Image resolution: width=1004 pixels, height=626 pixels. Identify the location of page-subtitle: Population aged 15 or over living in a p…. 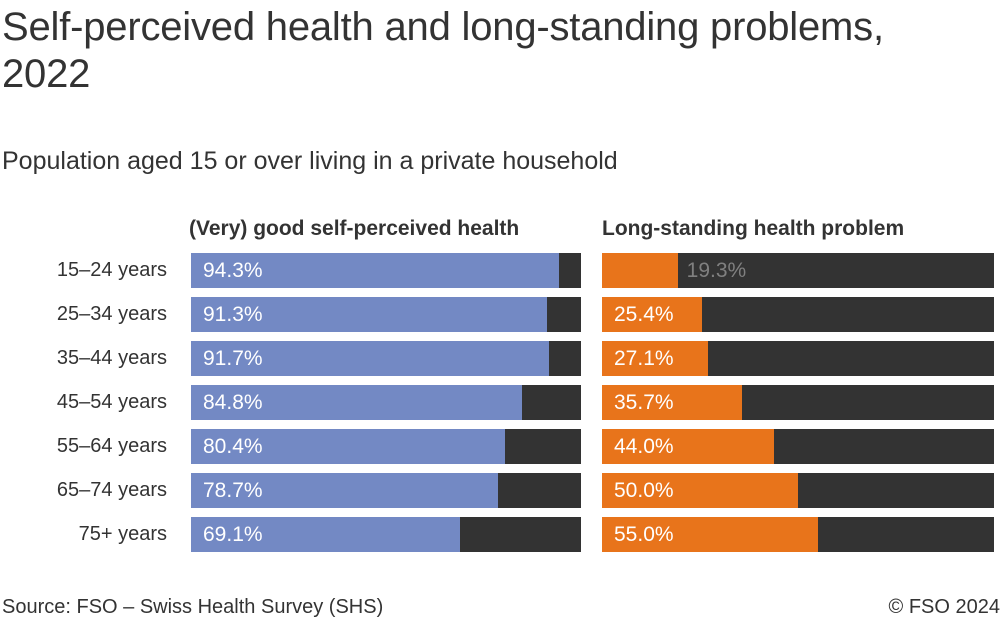
(310, 161).